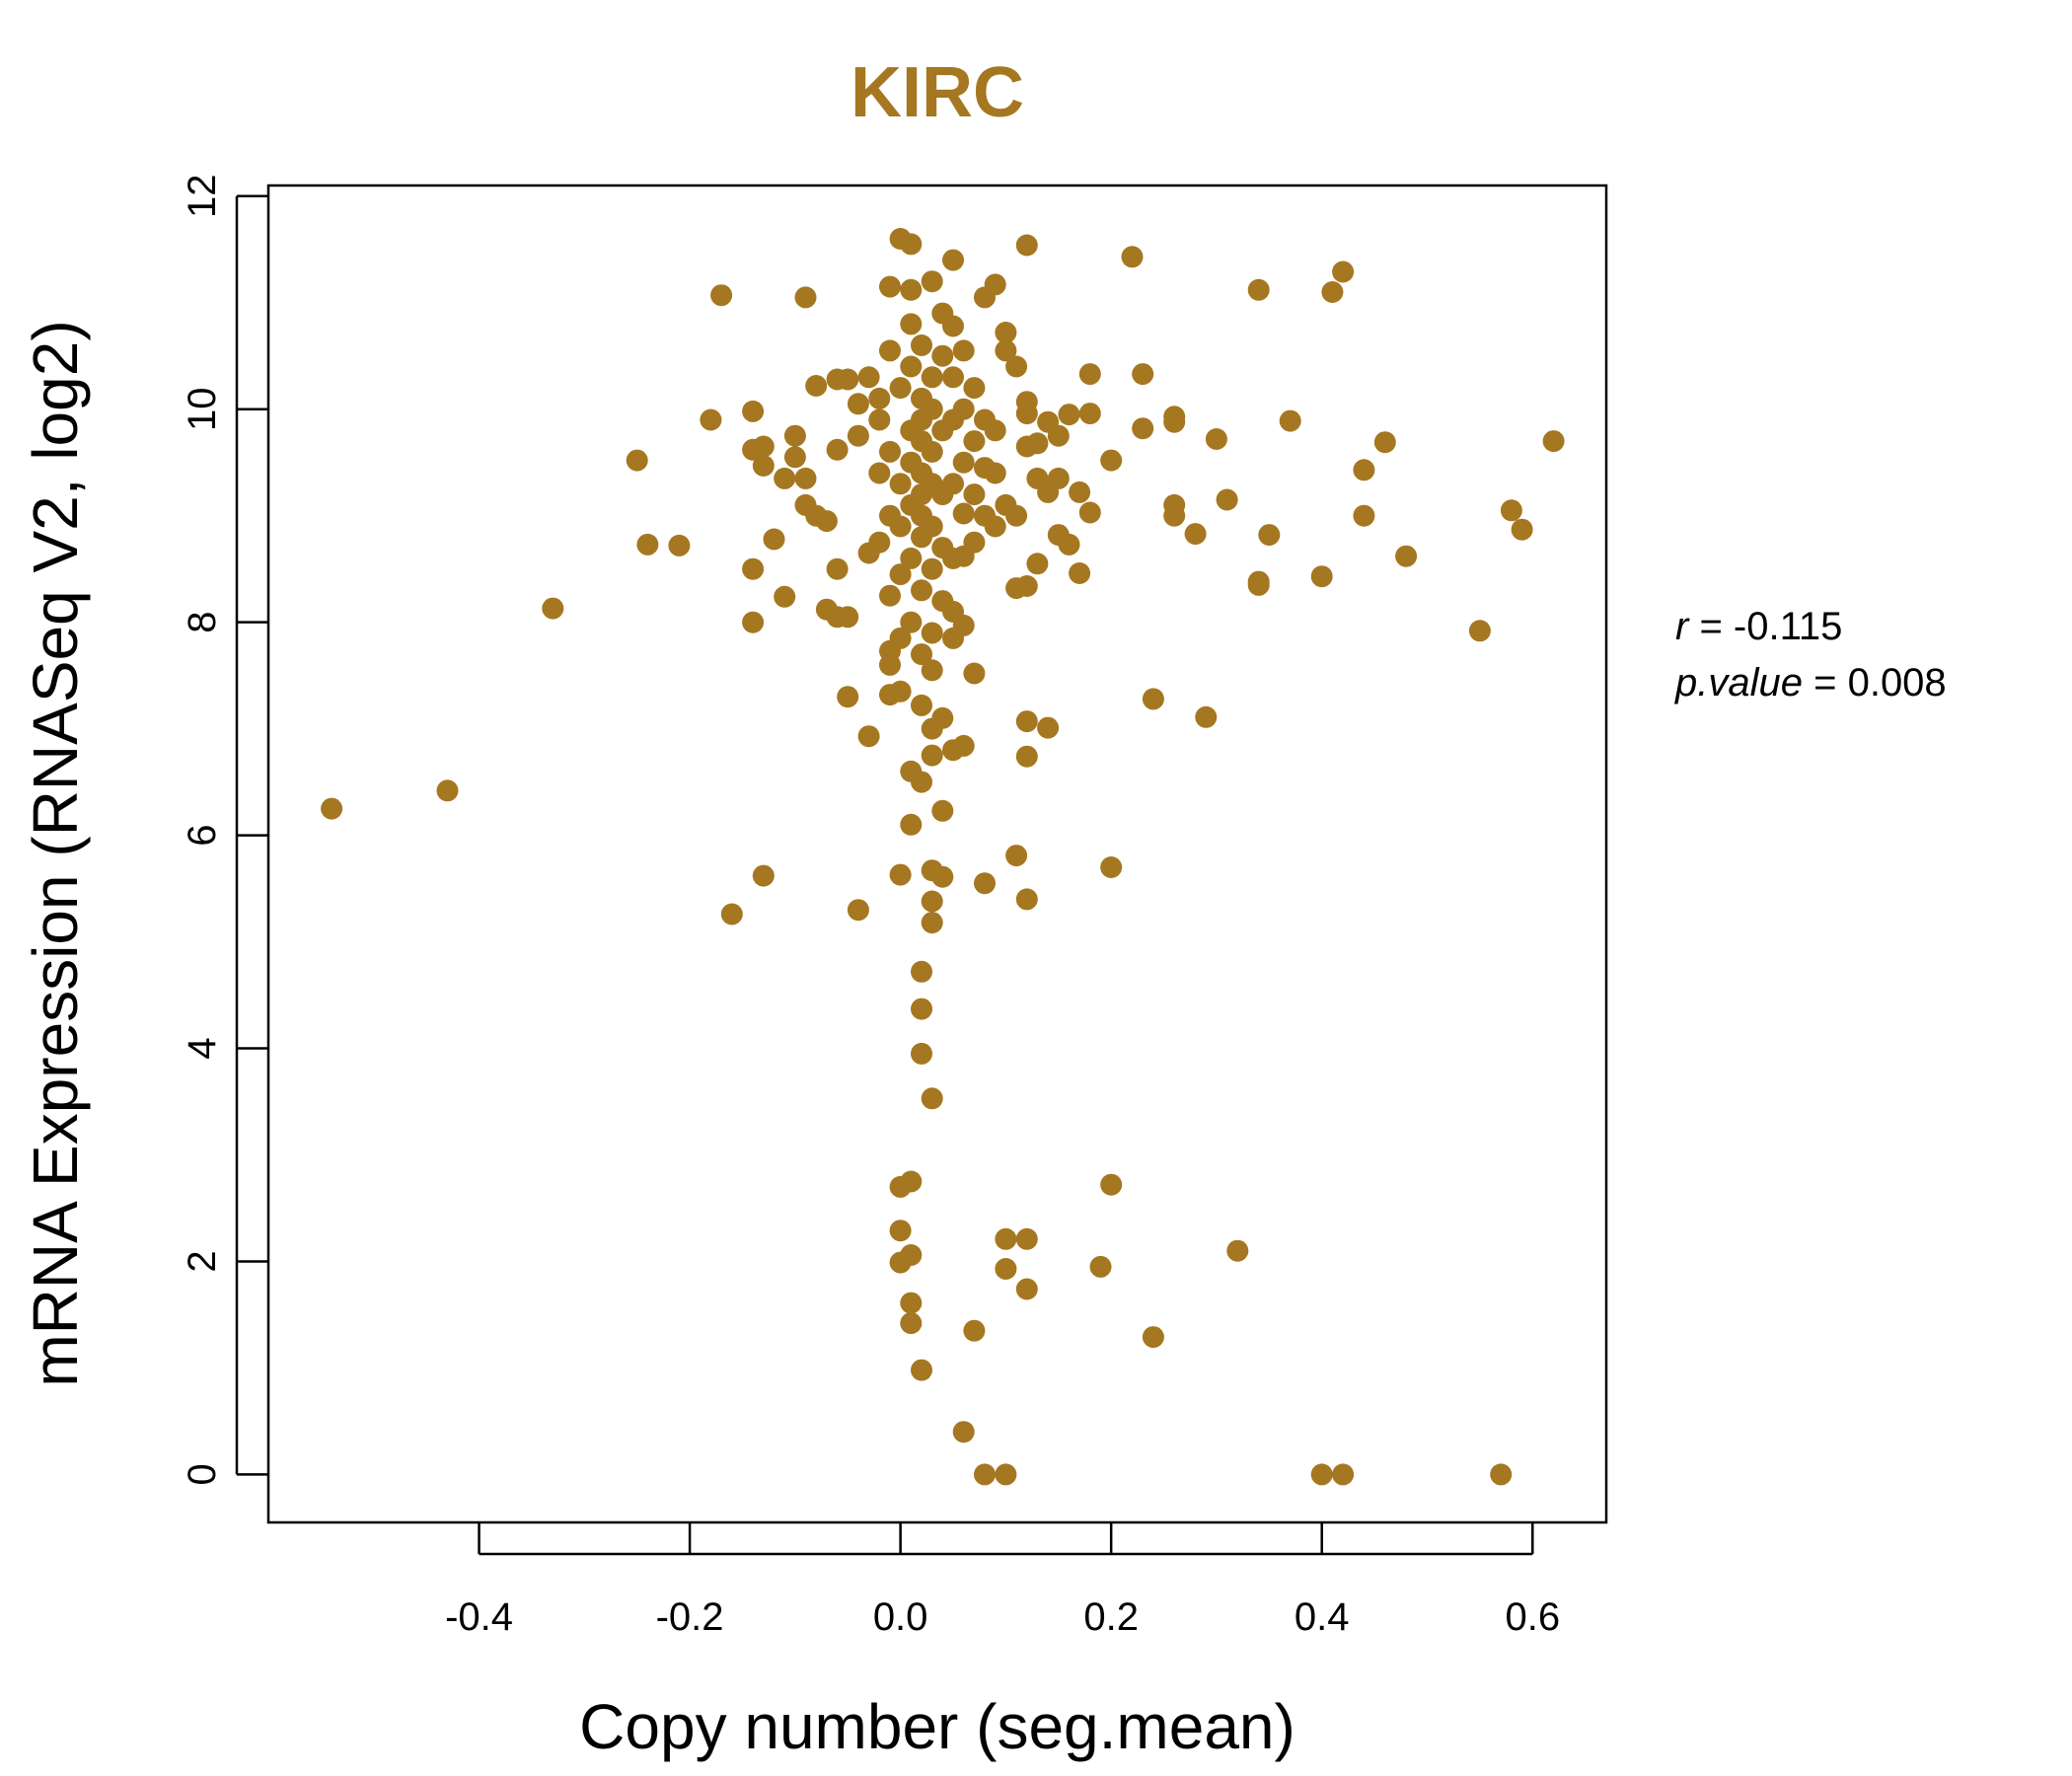 The height and width of the screenshot is (1776, 2072). I want to click on x-tick-label: 0.4, so click(1322, 1617).